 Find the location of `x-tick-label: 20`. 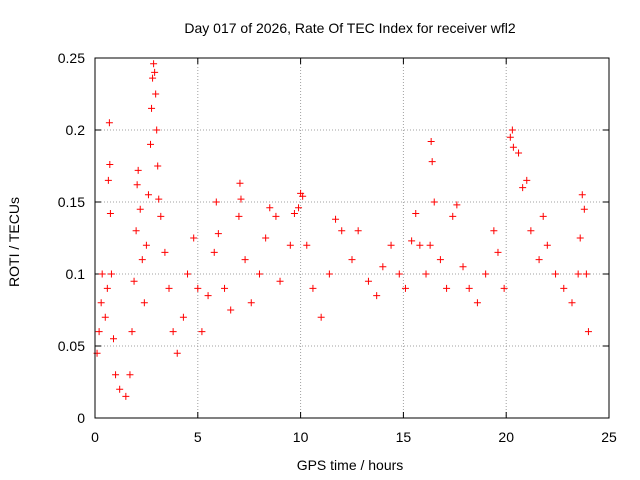

x-tick-label: 20 is located at coordinates (506, 437).